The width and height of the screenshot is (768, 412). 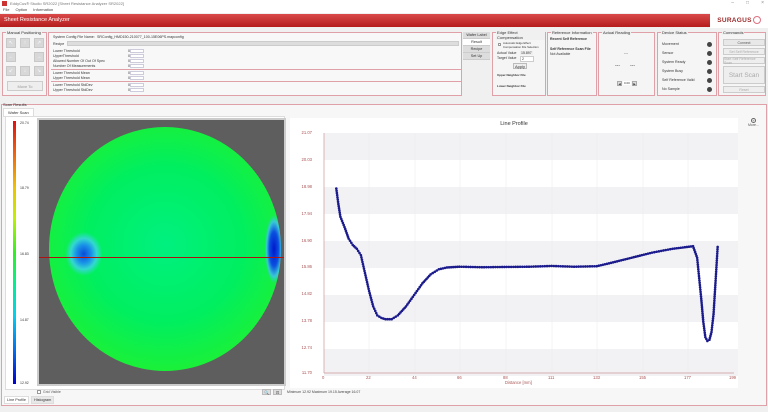 What do you see at coordinates (66, 51) in the screenshot?
I see `lower-threshold-label: Lower Threshold` at bounding box center [66, 51].